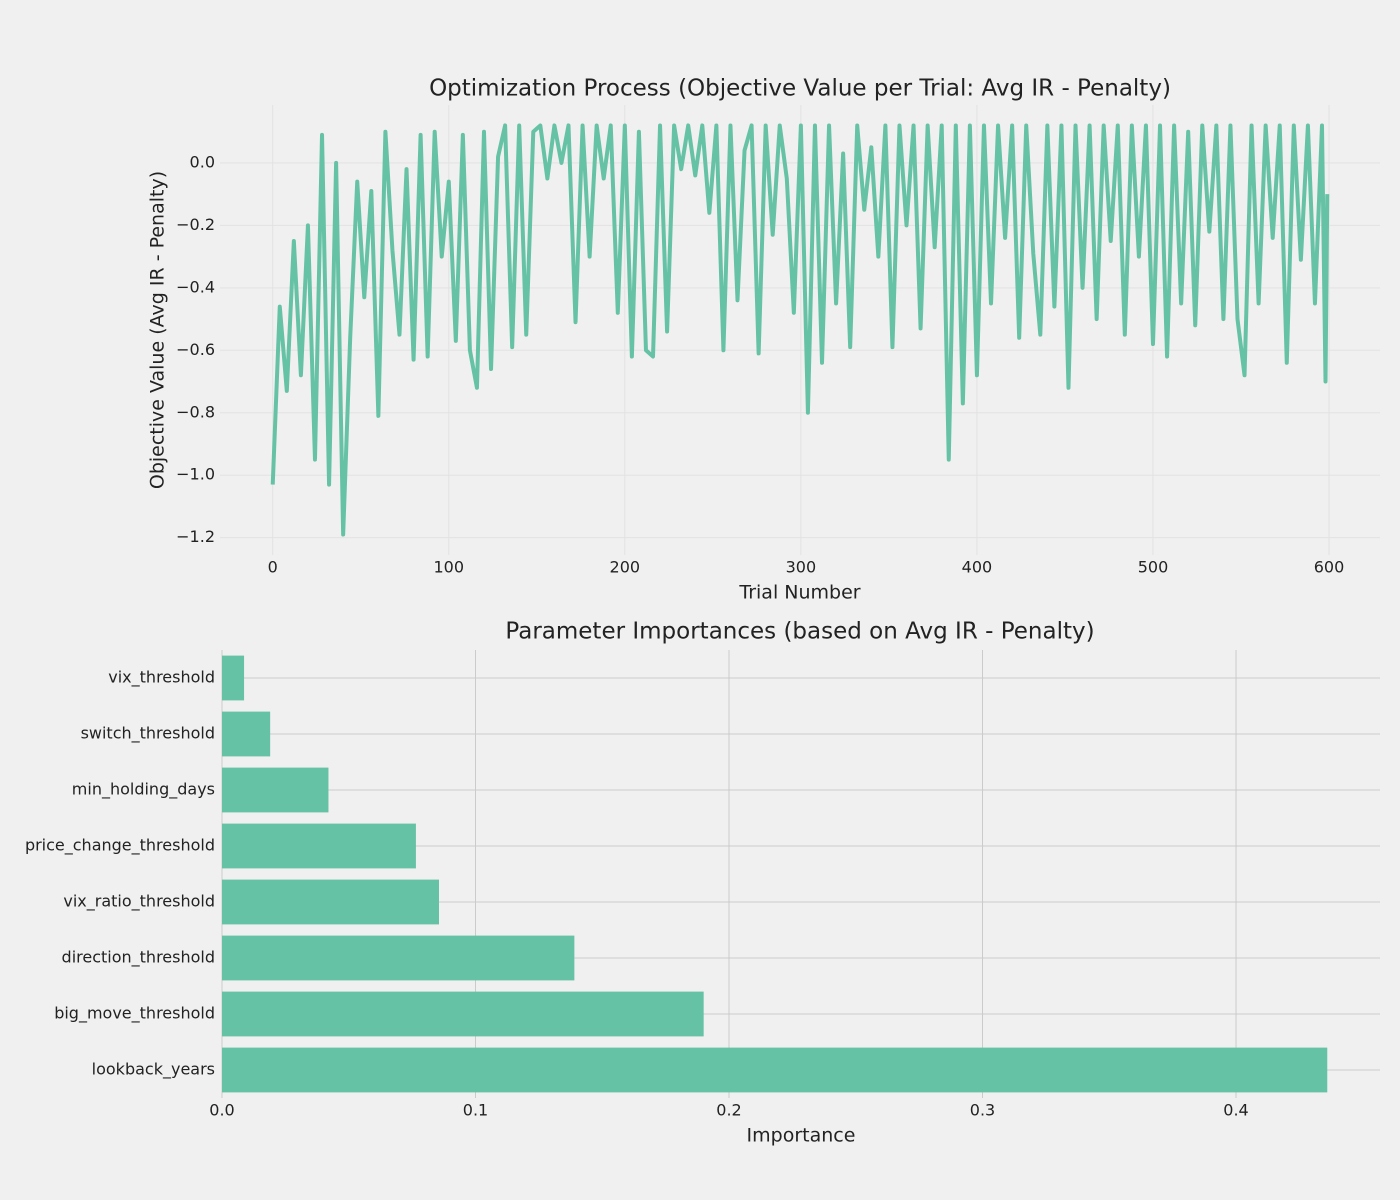  I want to click on y-tick-label: vix_threshold, so click(161, 678).